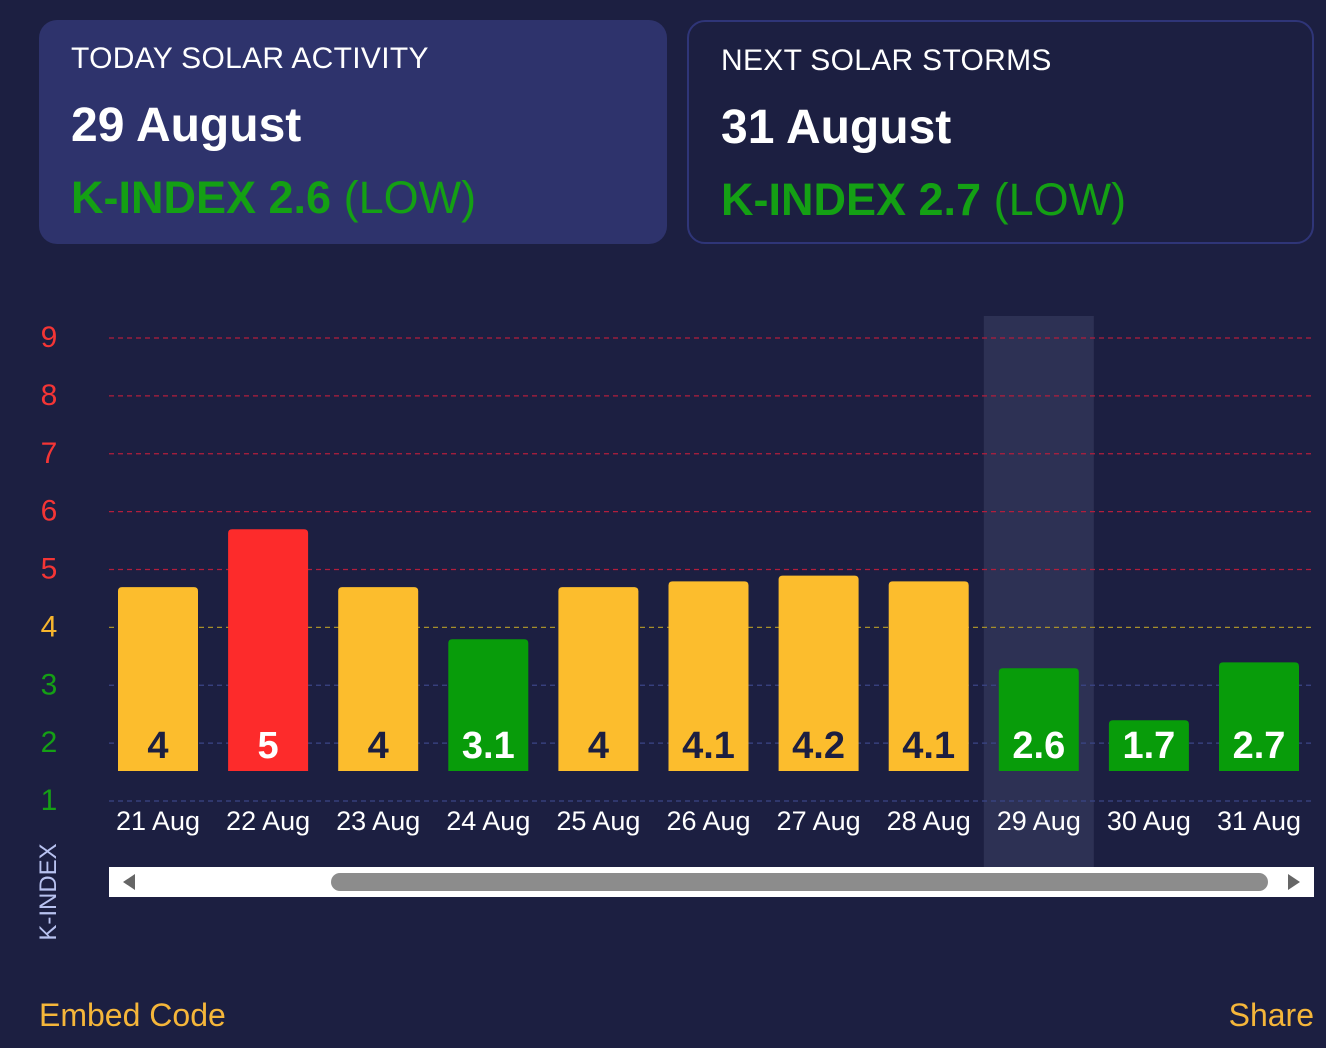  What do you see at coordinates (250, 58) in the screenshot?
I see `today-card-label: TODAY SOLAR ACTIVITY` at bounding box center [250, 58].